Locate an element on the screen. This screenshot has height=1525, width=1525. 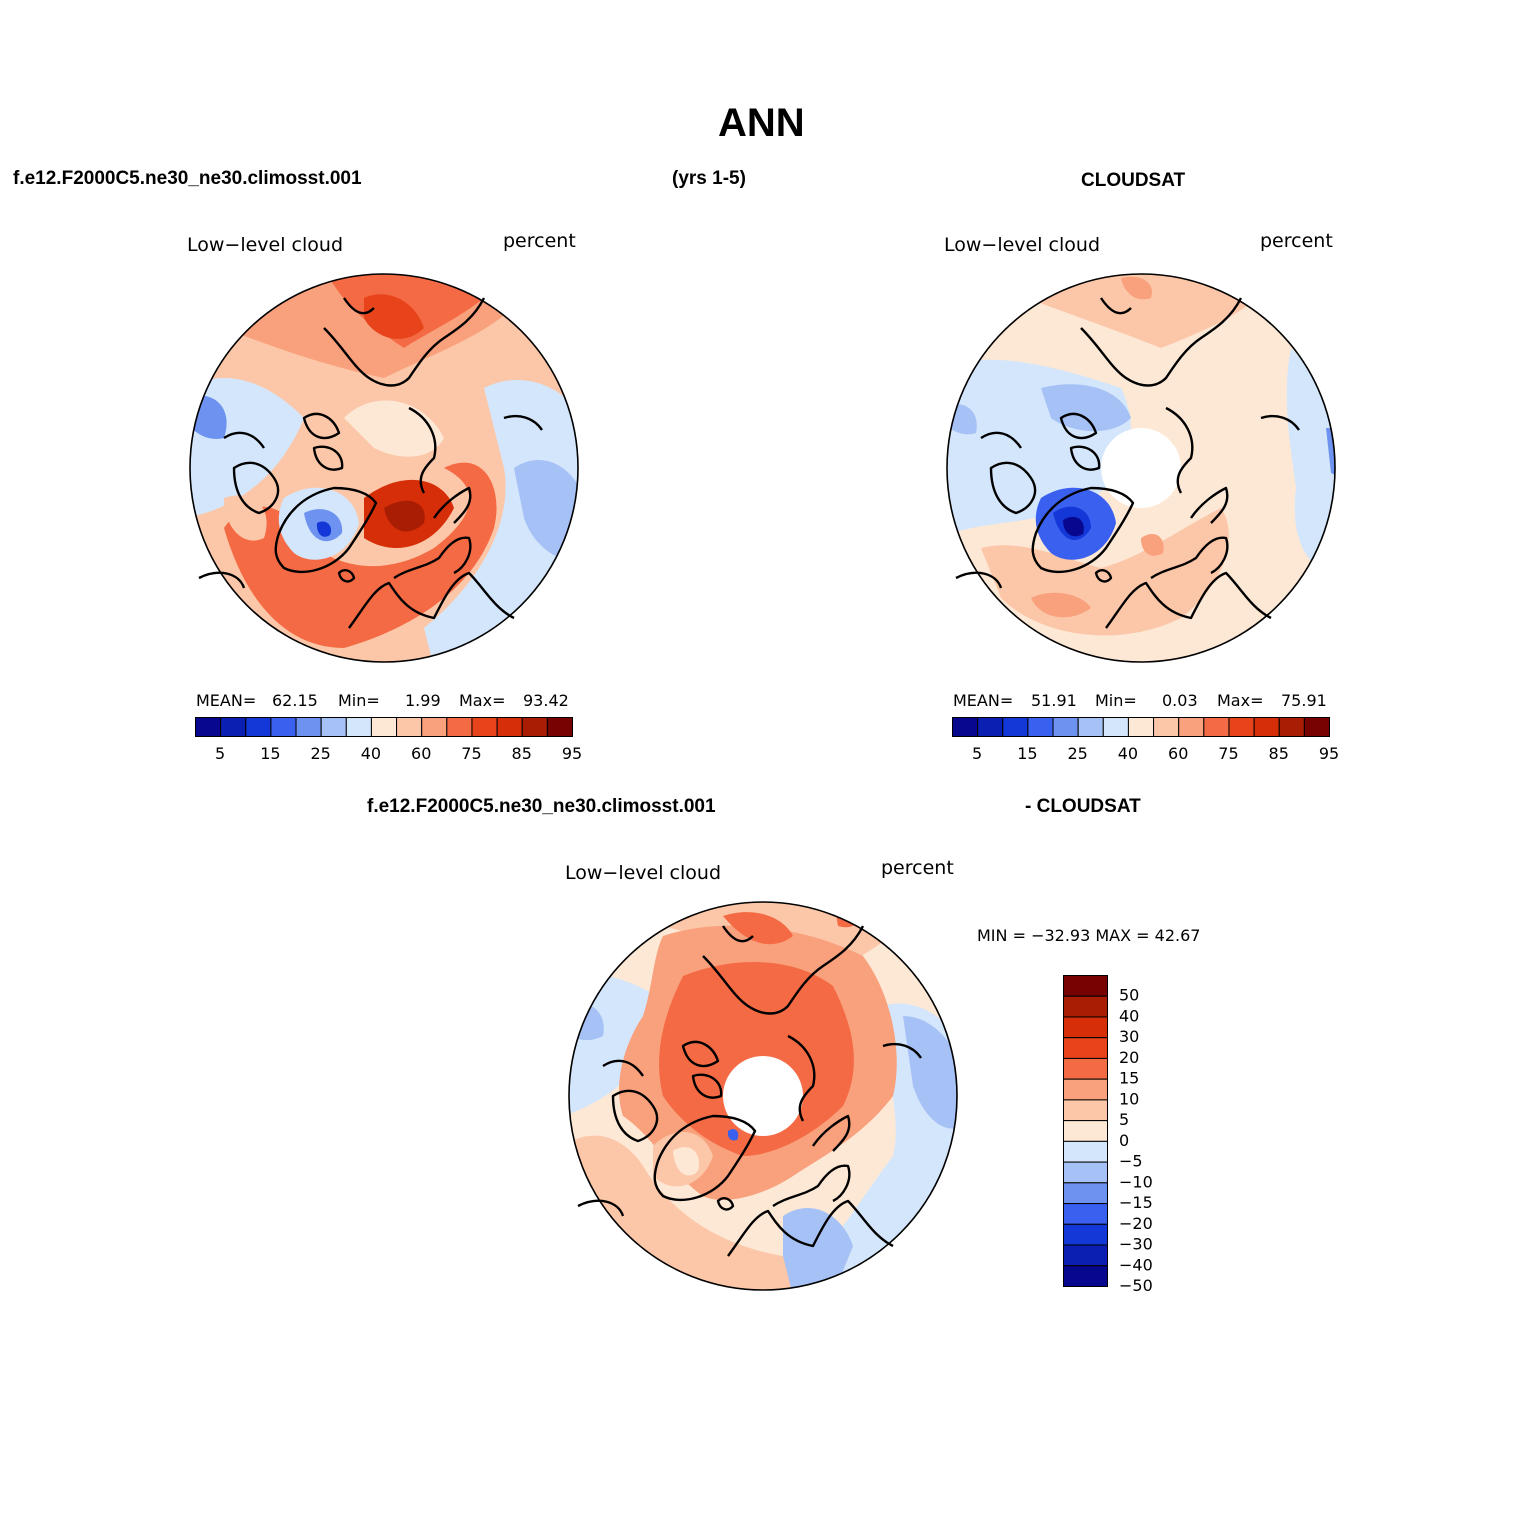
diff-colorbar-tick-label: 0 is located at coordinates (1124, 1140).